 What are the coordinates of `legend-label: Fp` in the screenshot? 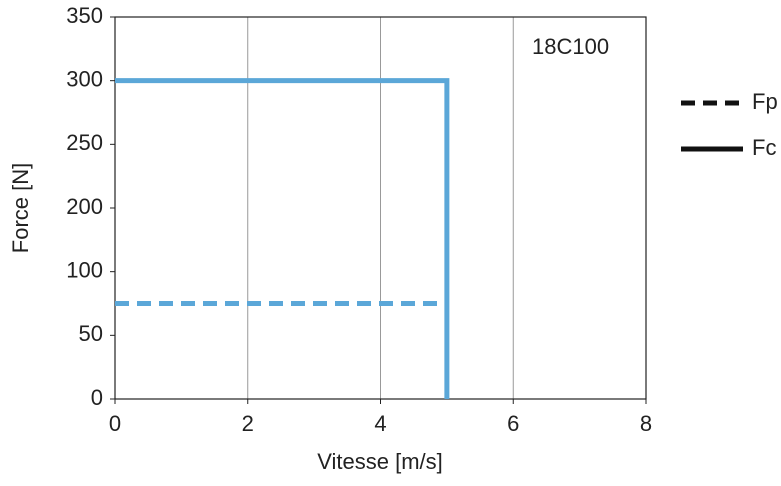 It's located at (765, 101).